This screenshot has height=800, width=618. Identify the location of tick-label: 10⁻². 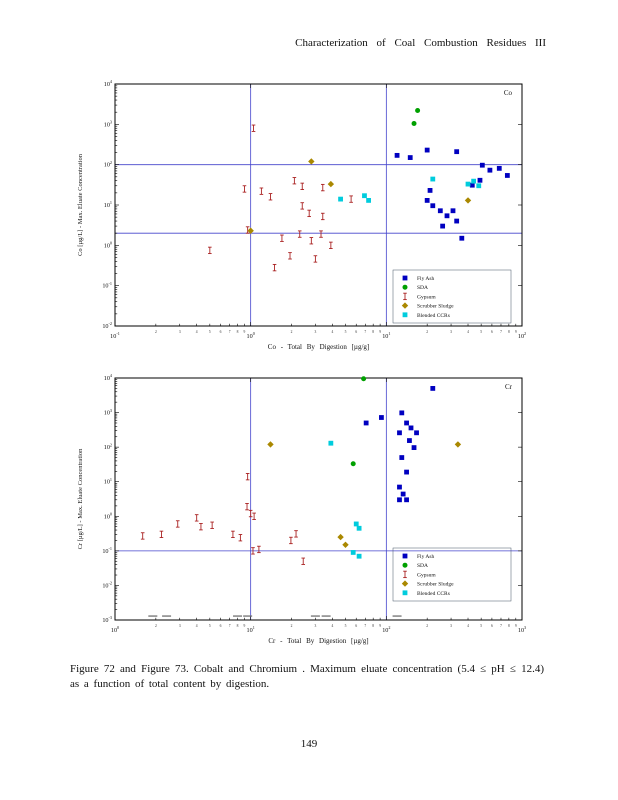
(107, 585).